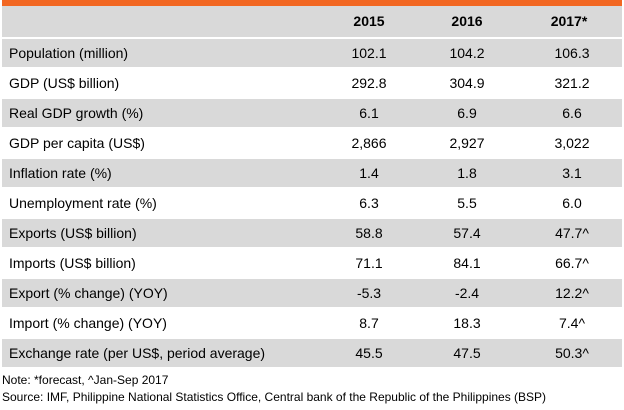 Image resolution: width=624 pixels, height=410 pixels. I want to click on table-row: Exports (US$ billion) 58.8 57.4 47.7^, so click(312, 233).